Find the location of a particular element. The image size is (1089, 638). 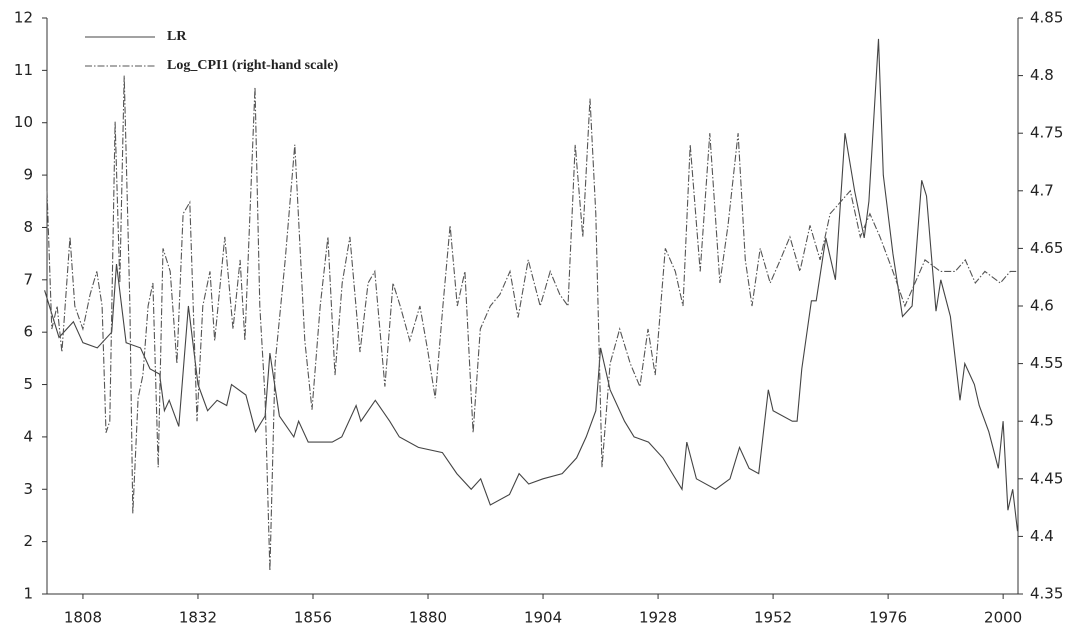

y2-tick-label: 4.8 is located at coordinates (1042, 75).